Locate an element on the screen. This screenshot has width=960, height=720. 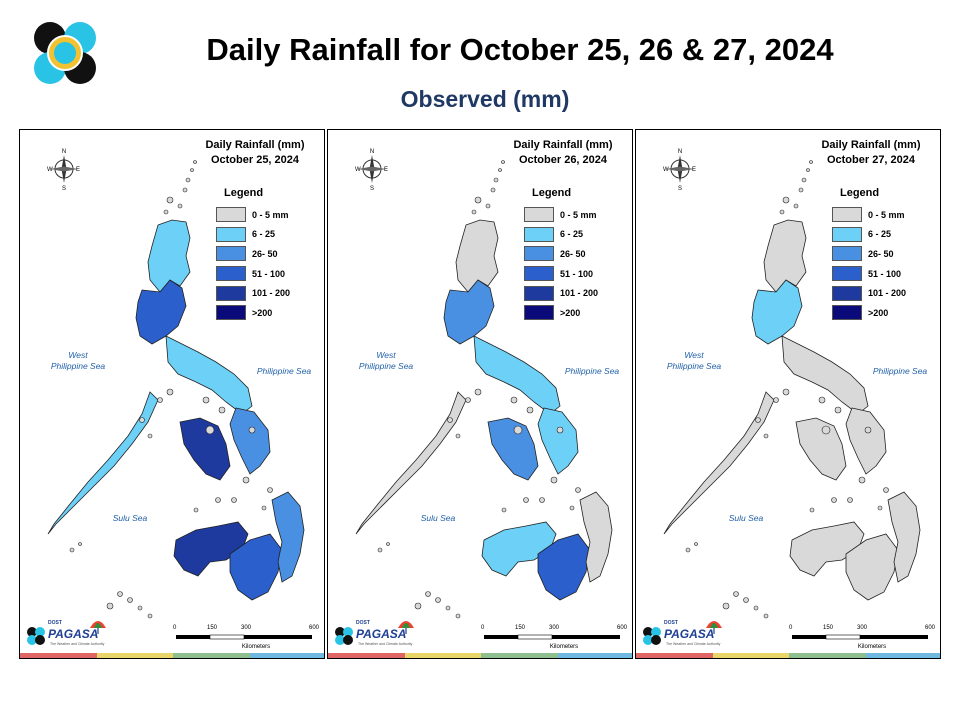
legend-title: Legend is located at coordinates (860, 193).